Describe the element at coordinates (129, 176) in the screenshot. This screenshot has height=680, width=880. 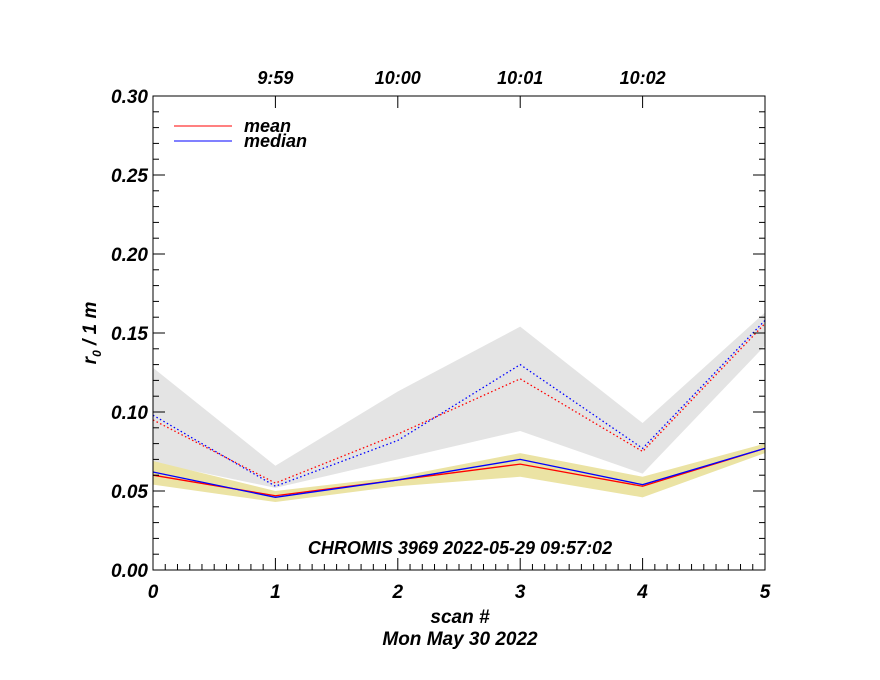
I see `y-tick-label: 0.25` at that location.